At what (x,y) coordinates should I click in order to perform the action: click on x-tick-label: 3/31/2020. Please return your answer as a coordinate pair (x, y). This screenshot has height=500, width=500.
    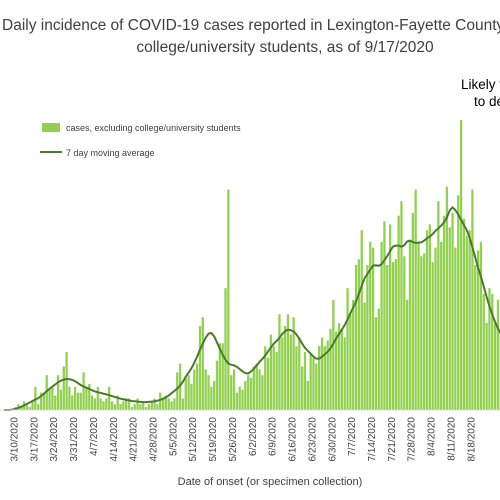
    Looking at the image, I should click on (74, 439).